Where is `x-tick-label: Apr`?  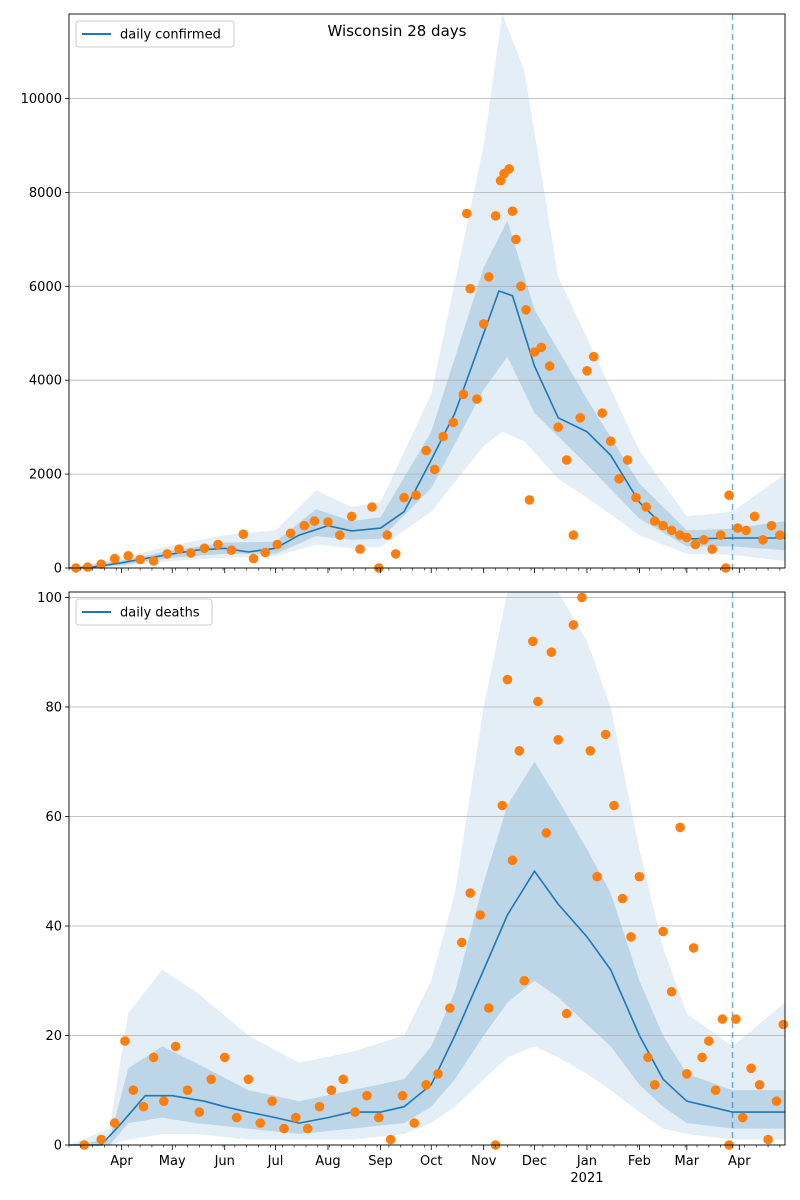
x-tick-label: Apr is located at coordinates (121, 1161).